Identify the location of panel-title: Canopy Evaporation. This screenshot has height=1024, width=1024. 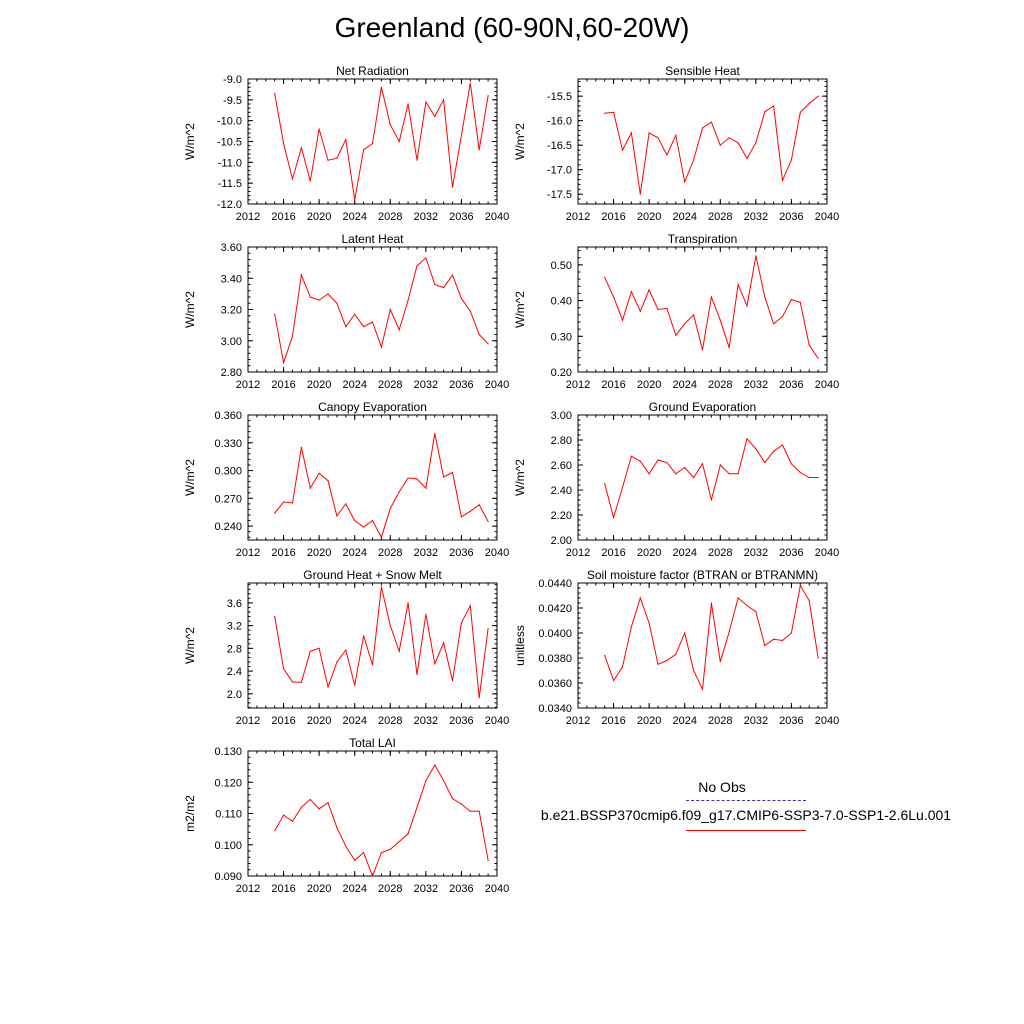
(372, 407).